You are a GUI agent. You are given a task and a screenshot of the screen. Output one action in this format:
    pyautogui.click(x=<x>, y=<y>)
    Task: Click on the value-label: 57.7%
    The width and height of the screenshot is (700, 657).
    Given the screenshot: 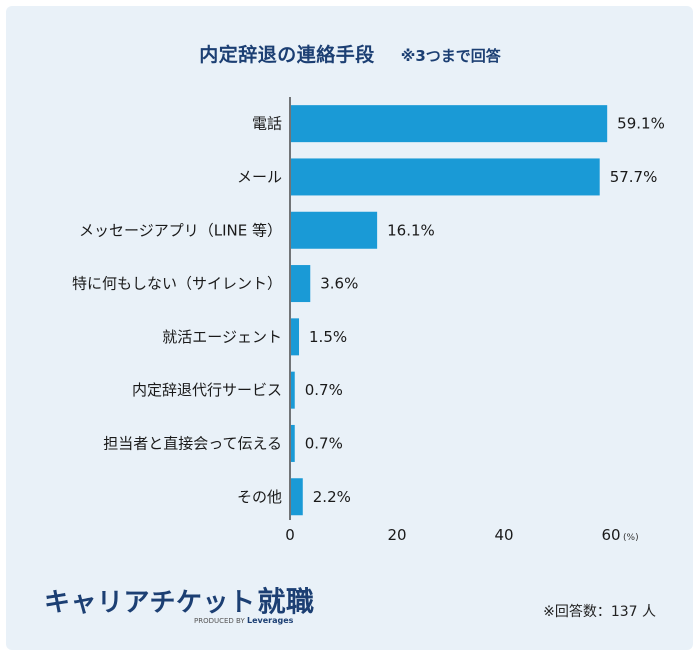 What is the action you would take?
    pyautogui.click(x=634, y=177)
    